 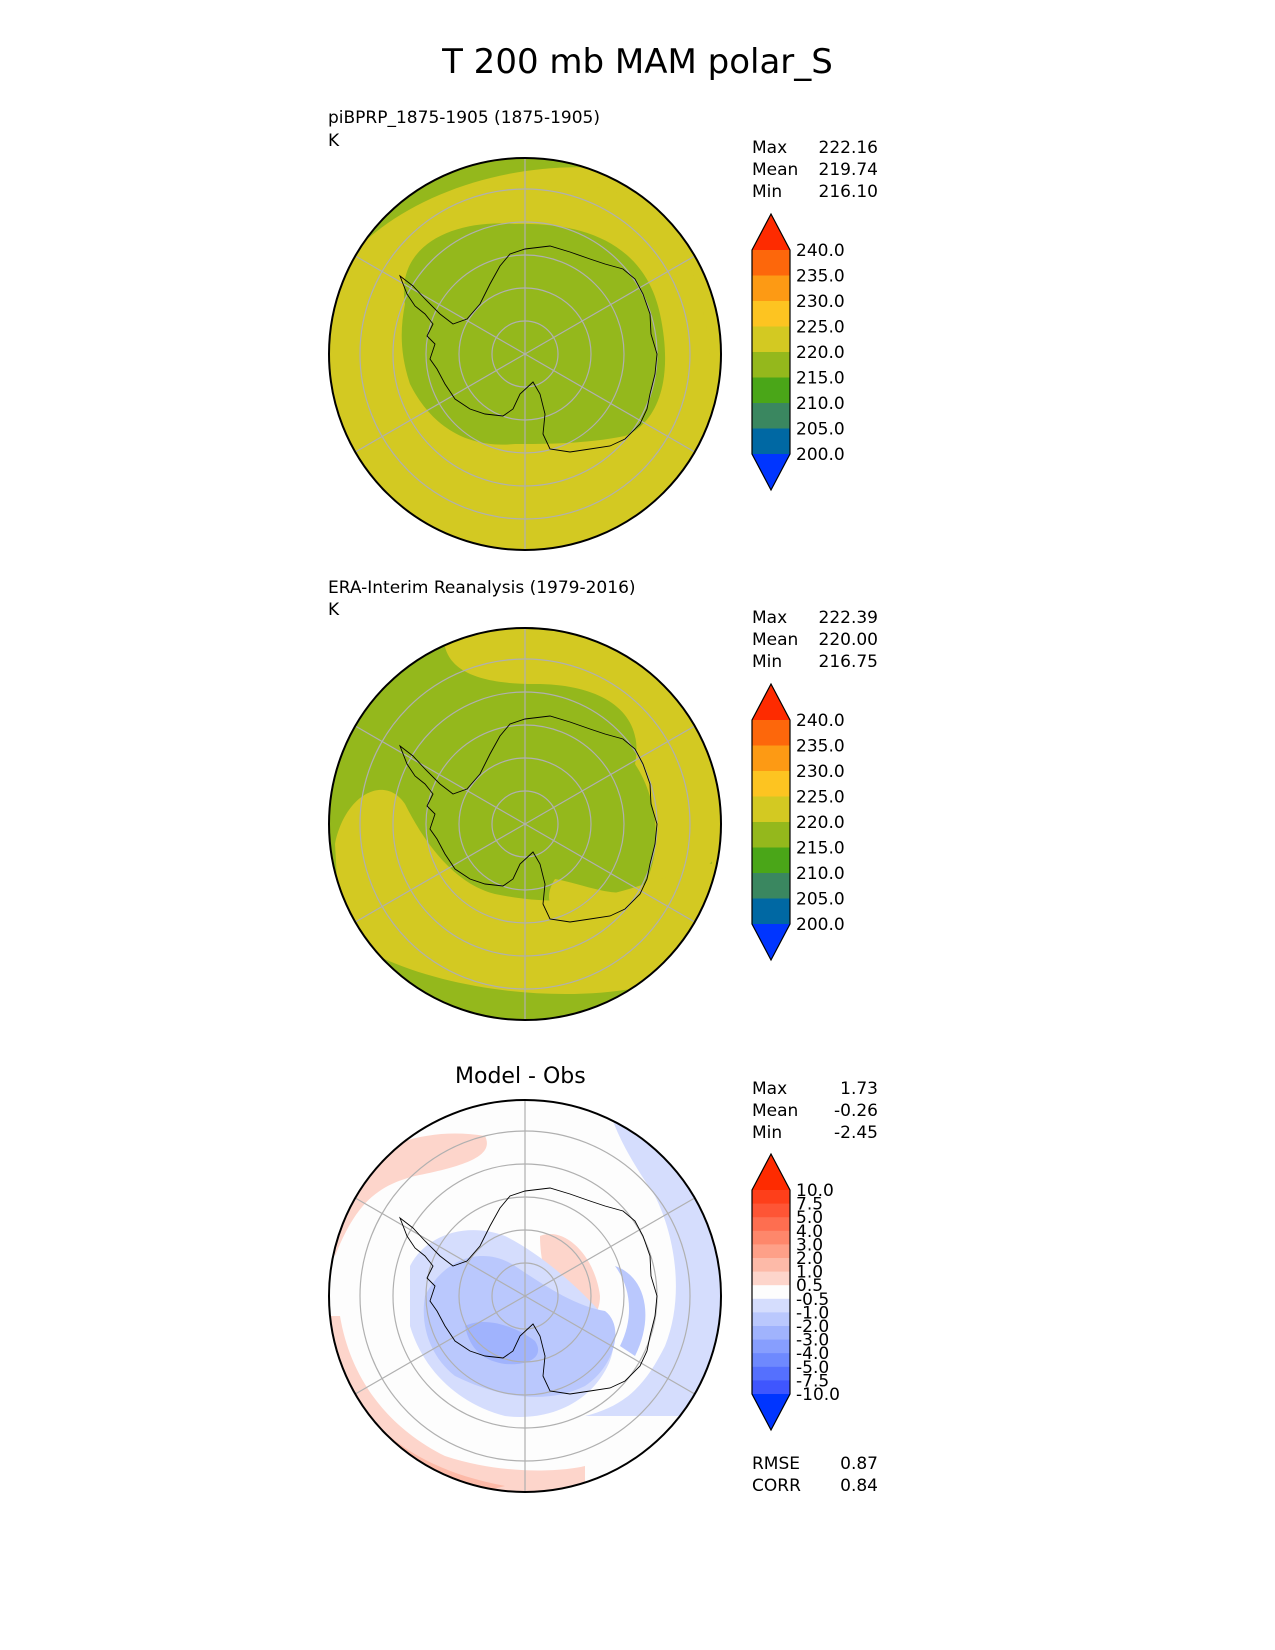 What do you see at coordinates (815, 170) in the screenshot?
I see `model-stats: Max 222.16 Mean 219.74 Min 216.10` at bounding box center [815, 170].